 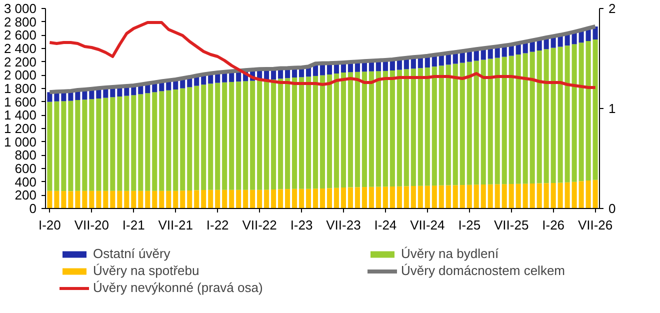 I want to click on y2-tick-label: 1, so click(x=612, y=108).